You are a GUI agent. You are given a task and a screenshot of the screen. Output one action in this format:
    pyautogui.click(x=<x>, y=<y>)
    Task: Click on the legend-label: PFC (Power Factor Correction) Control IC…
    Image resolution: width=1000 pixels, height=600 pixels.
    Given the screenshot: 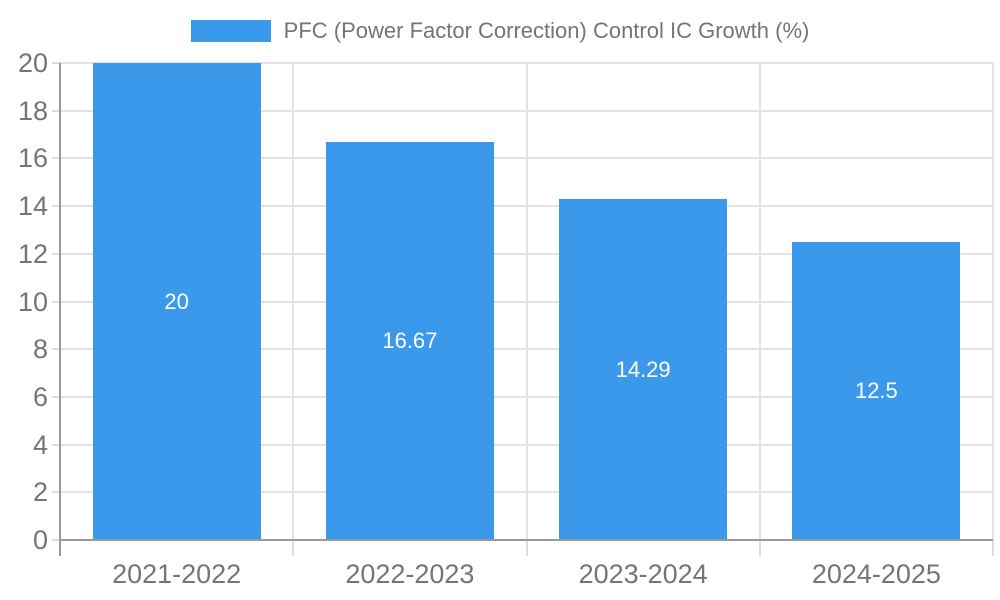 What is the action you would take?
    pyautogui.click(x=546, y=30)
    